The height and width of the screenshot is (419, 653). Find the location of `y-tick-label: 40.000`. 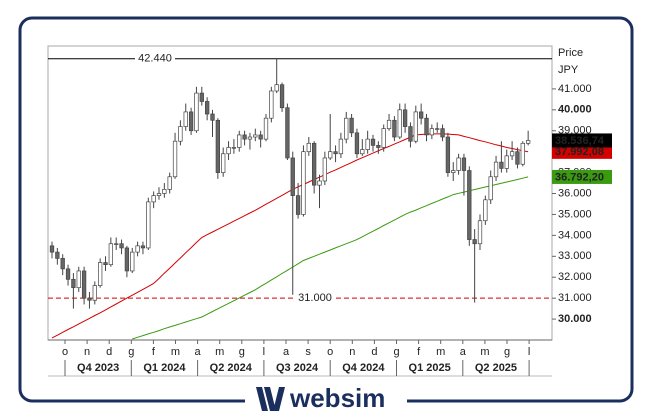

y-tick-label: 40.000 is located at coordinates (575, 110).